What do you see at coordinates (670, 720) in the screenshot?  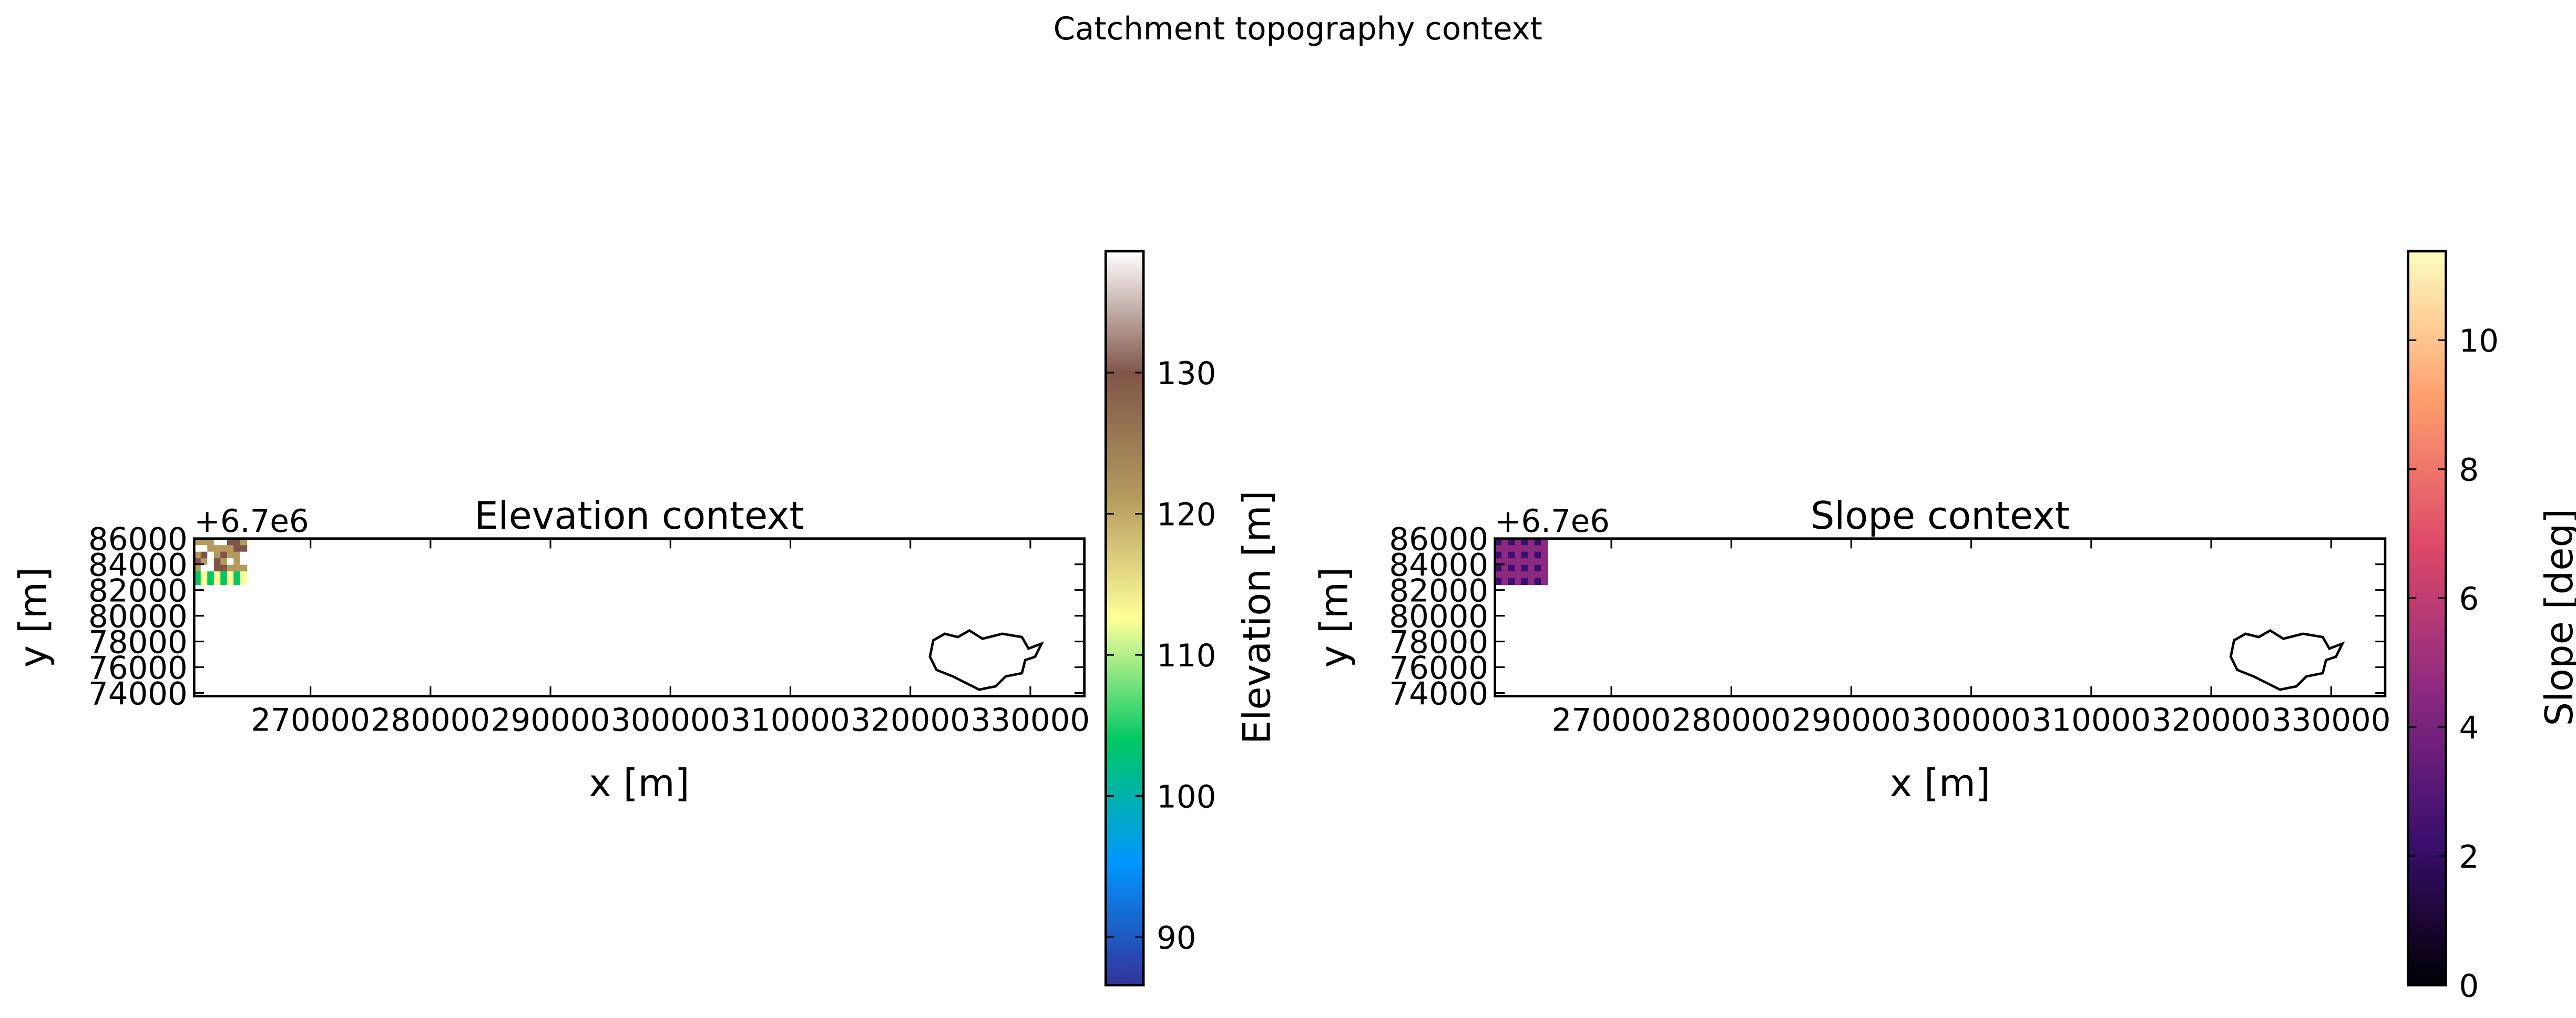 I see `x-tick-label: 300000` at bounding box center [670, 720].